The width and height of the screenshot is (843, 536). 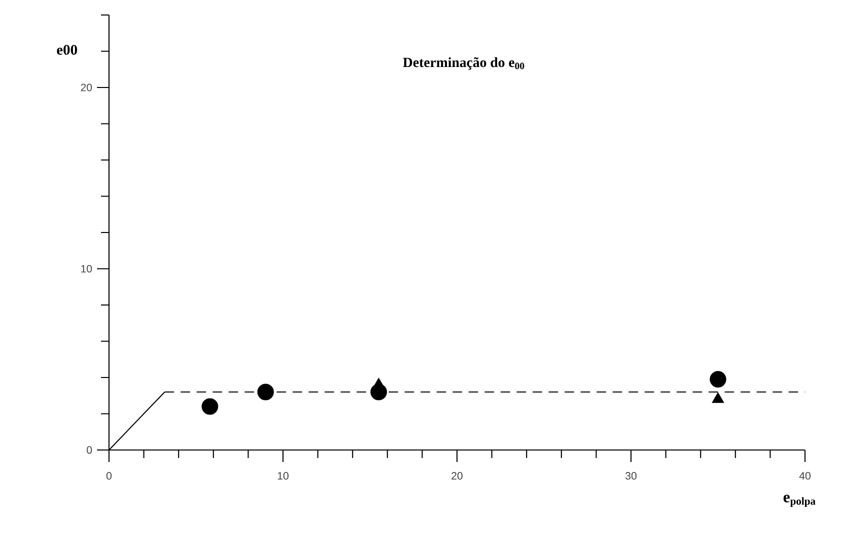 I want to click on x-tick-label: 30, so click(x=631, y=476).